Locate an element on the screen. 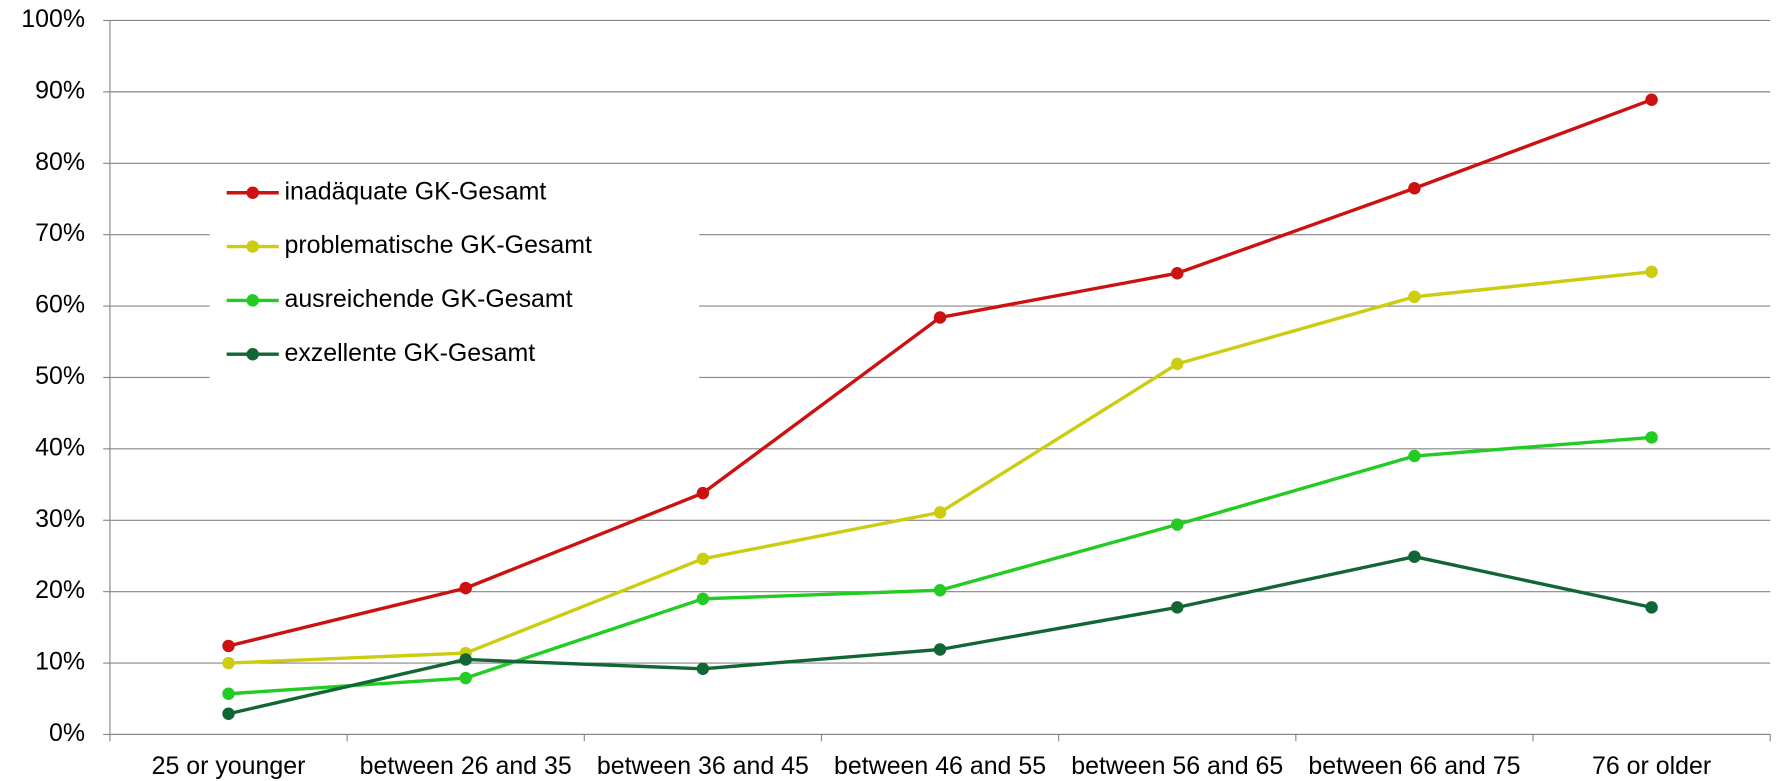 The height and width of the screenshot is (781, 1777). legend-box is located at coordinates (454, 274).